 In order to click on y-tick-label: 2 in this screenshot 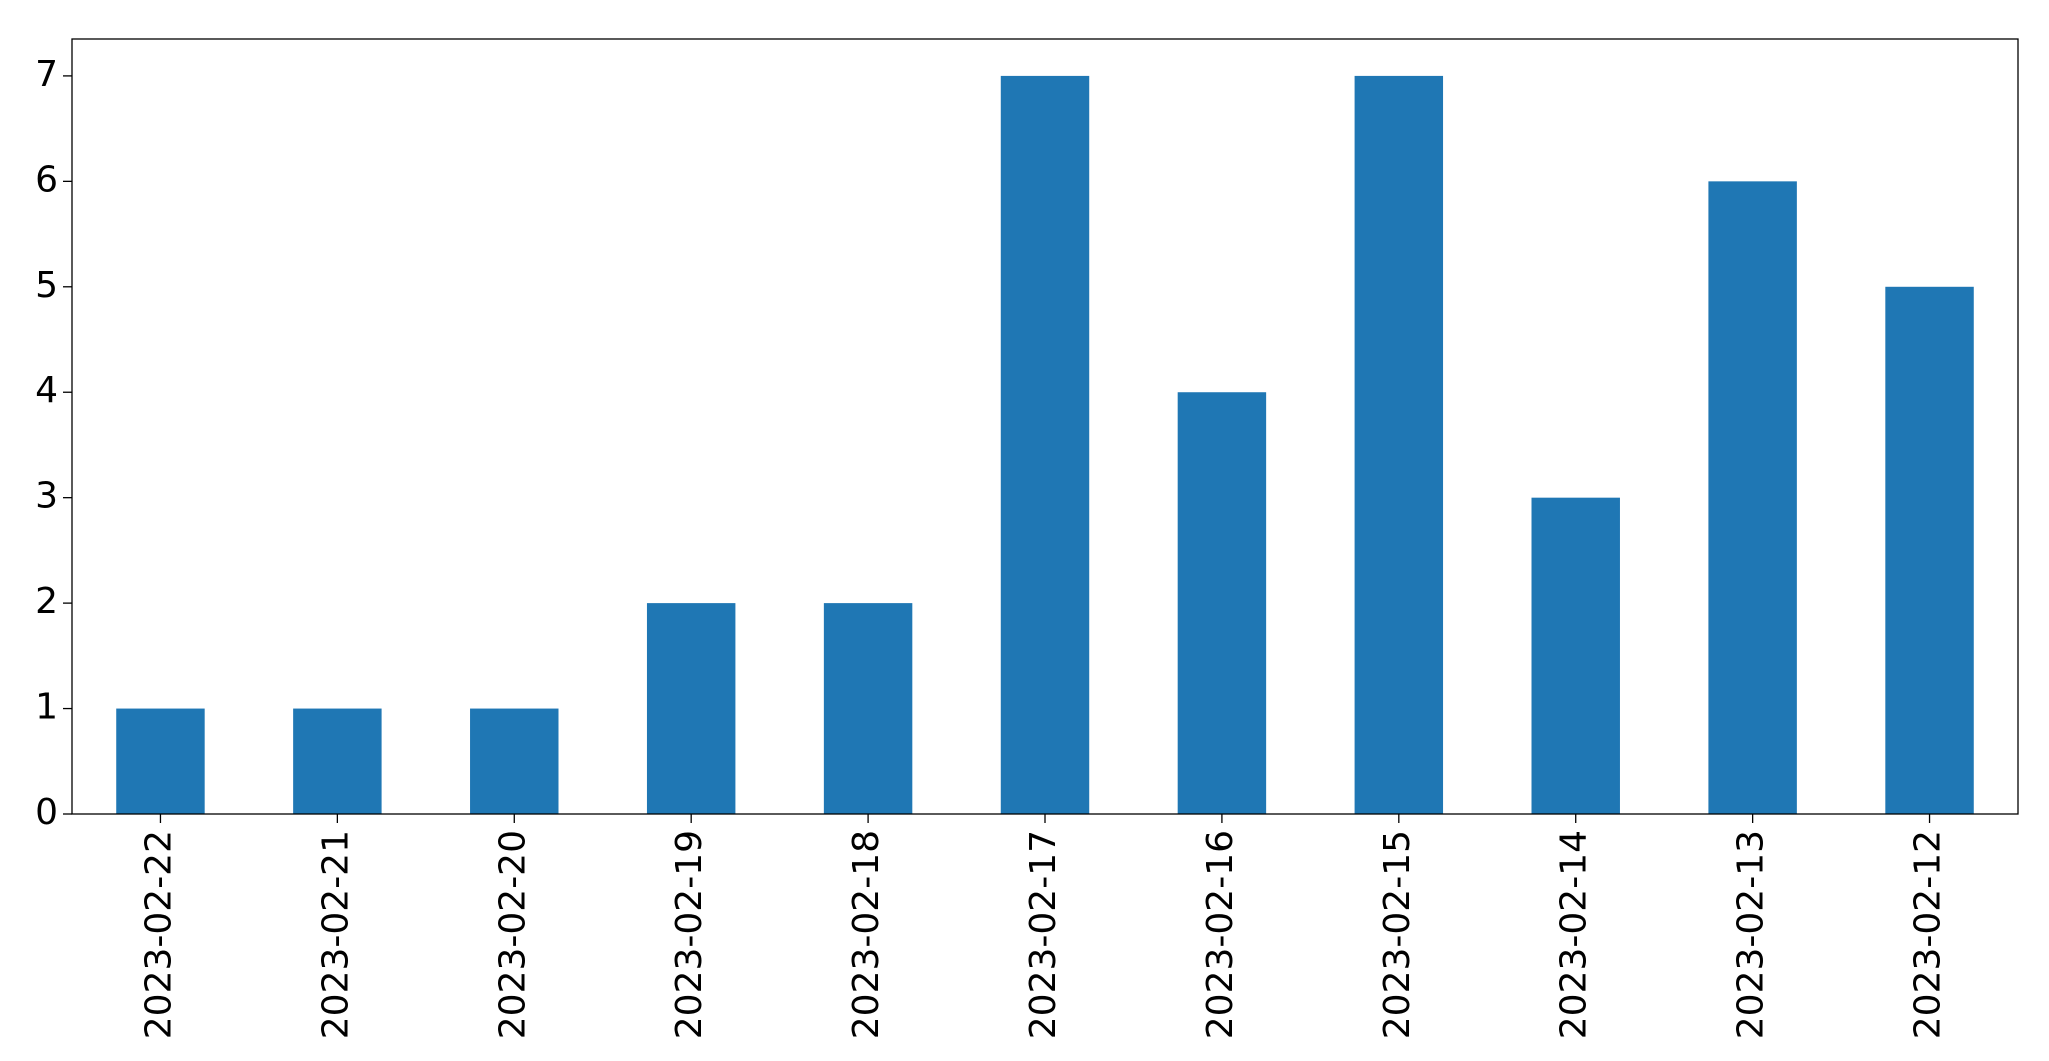, I will do `click(46, 601)`.